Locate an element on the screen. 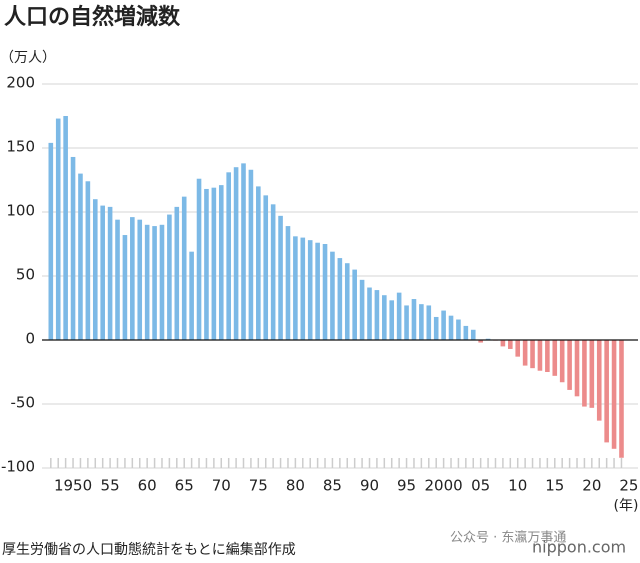 The width and height of the screenshot is (640, 563). watermark: 公众号 · 东瀛万事通 is located at coordinates (508, 538).